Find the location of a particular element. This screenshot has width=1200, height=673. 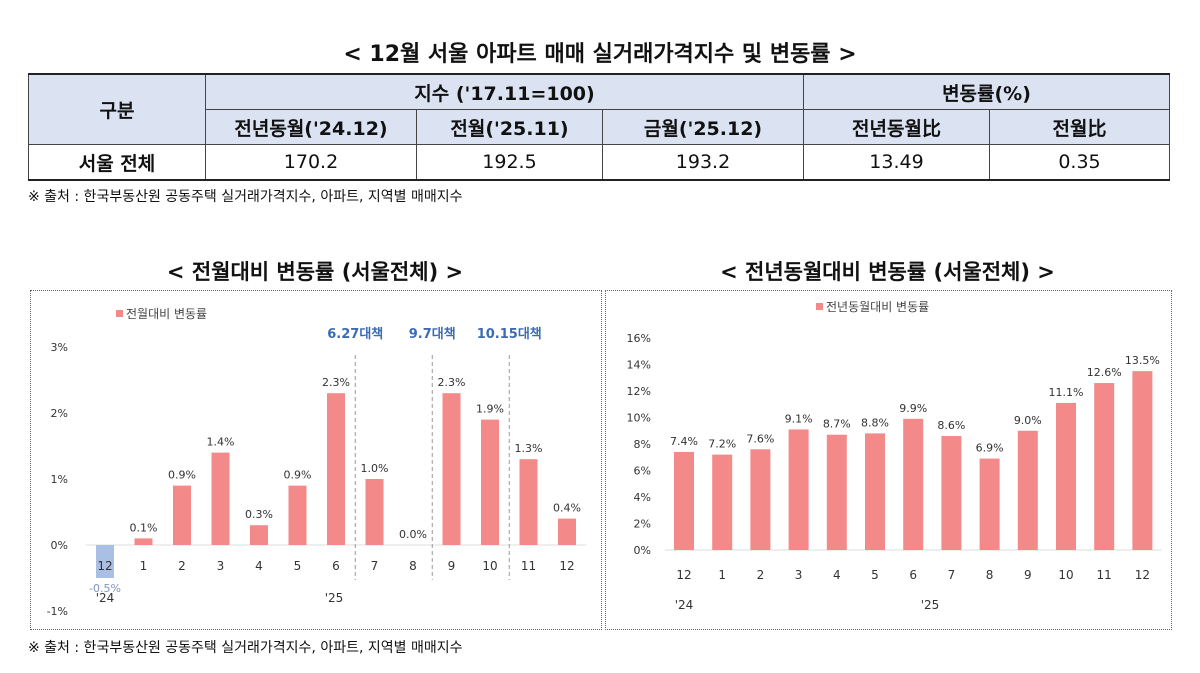

y-tick-label: 16% is located at coordinates (639, 338).